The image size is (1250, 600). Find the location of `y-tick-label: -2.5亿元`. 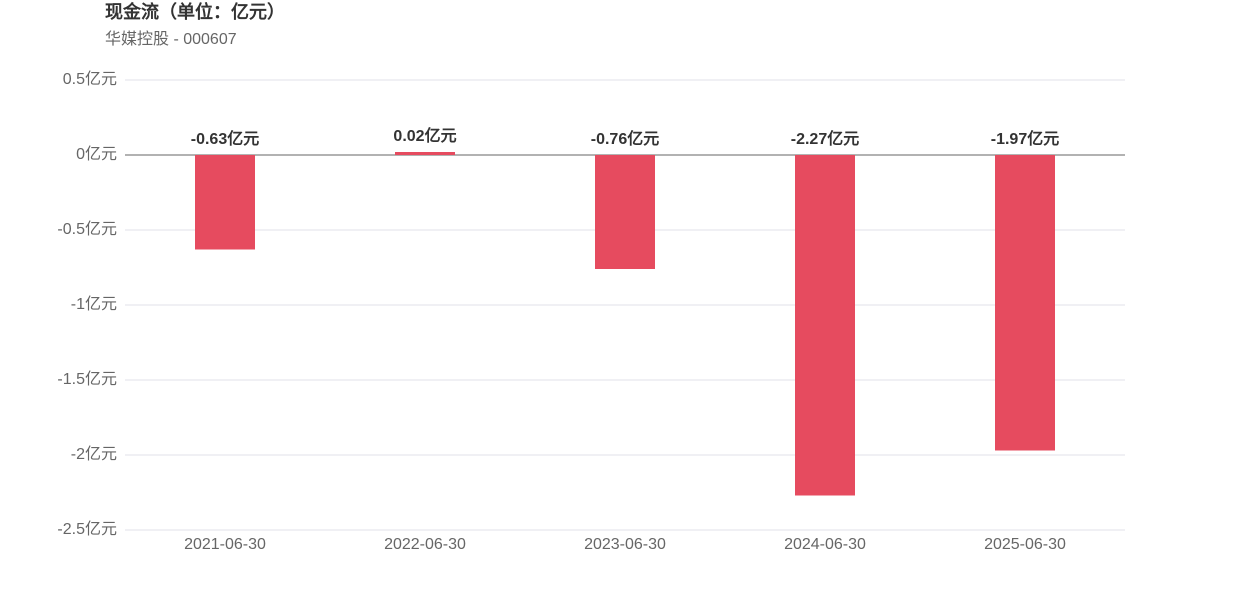

y-tick-label: -2.5亿元 is located at coordinates (87, 529).